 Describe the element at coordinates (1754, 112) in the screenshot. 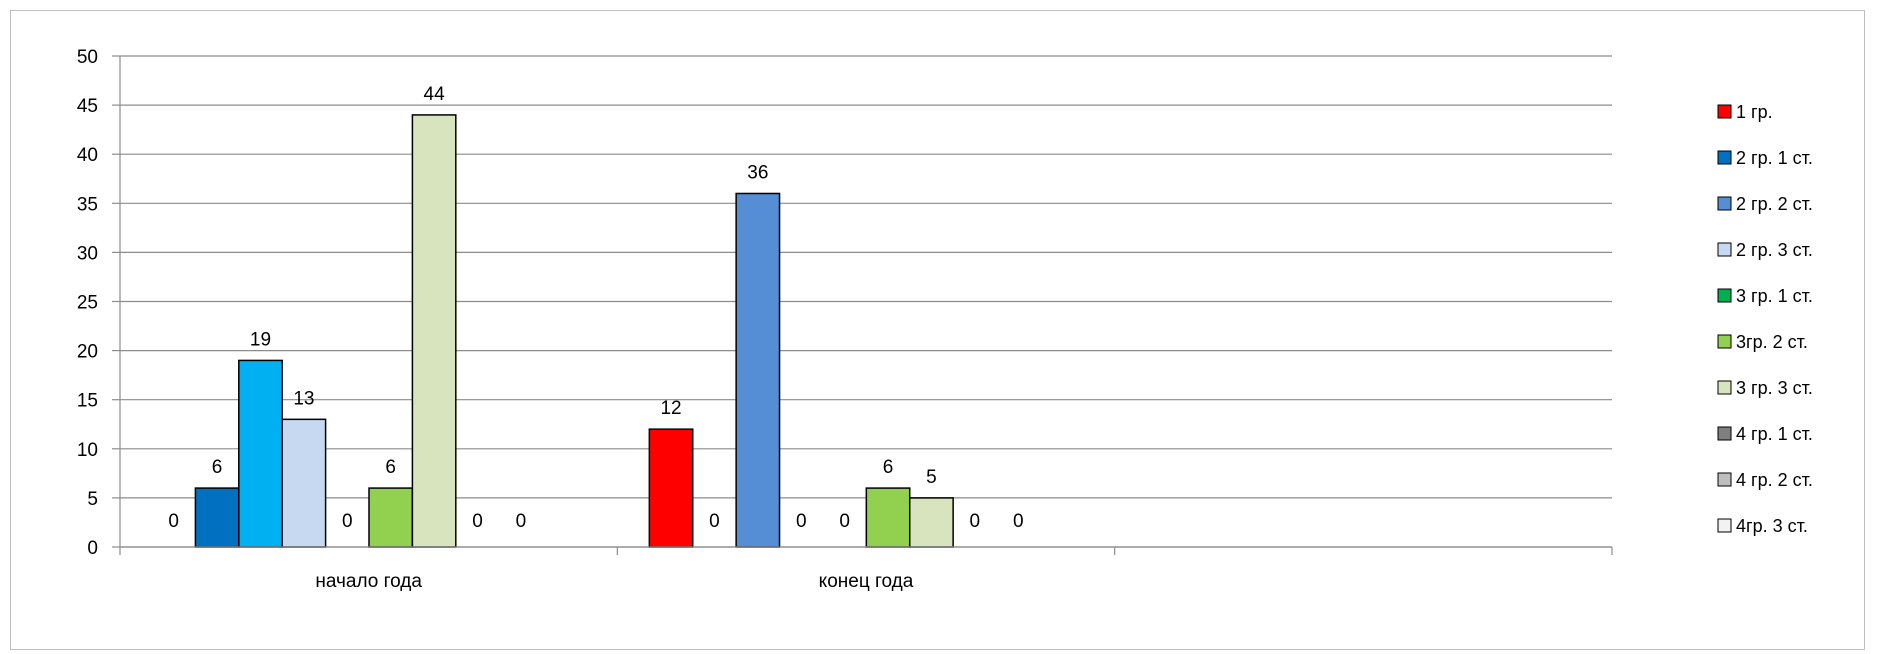

I see `legend-label: 1 гр.` at that location.